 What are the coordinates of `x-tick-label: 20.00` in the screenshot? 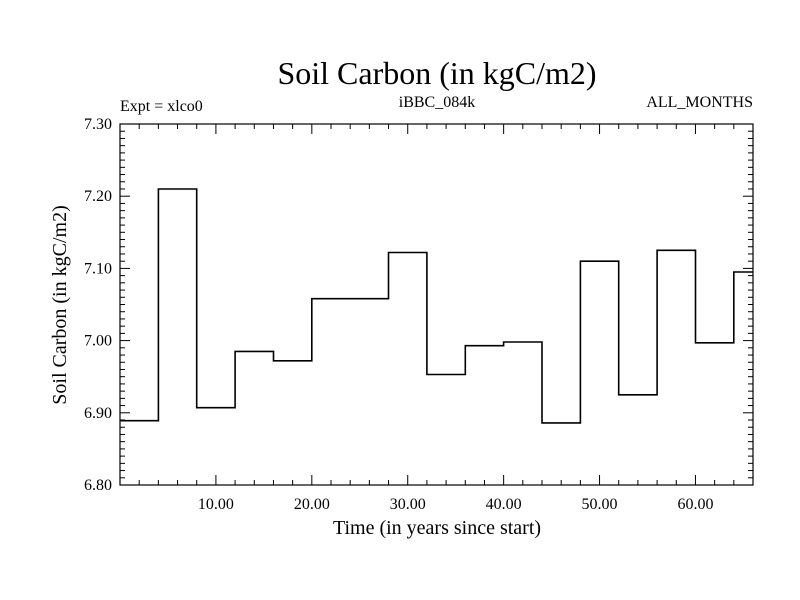 It's located at (312, 504).